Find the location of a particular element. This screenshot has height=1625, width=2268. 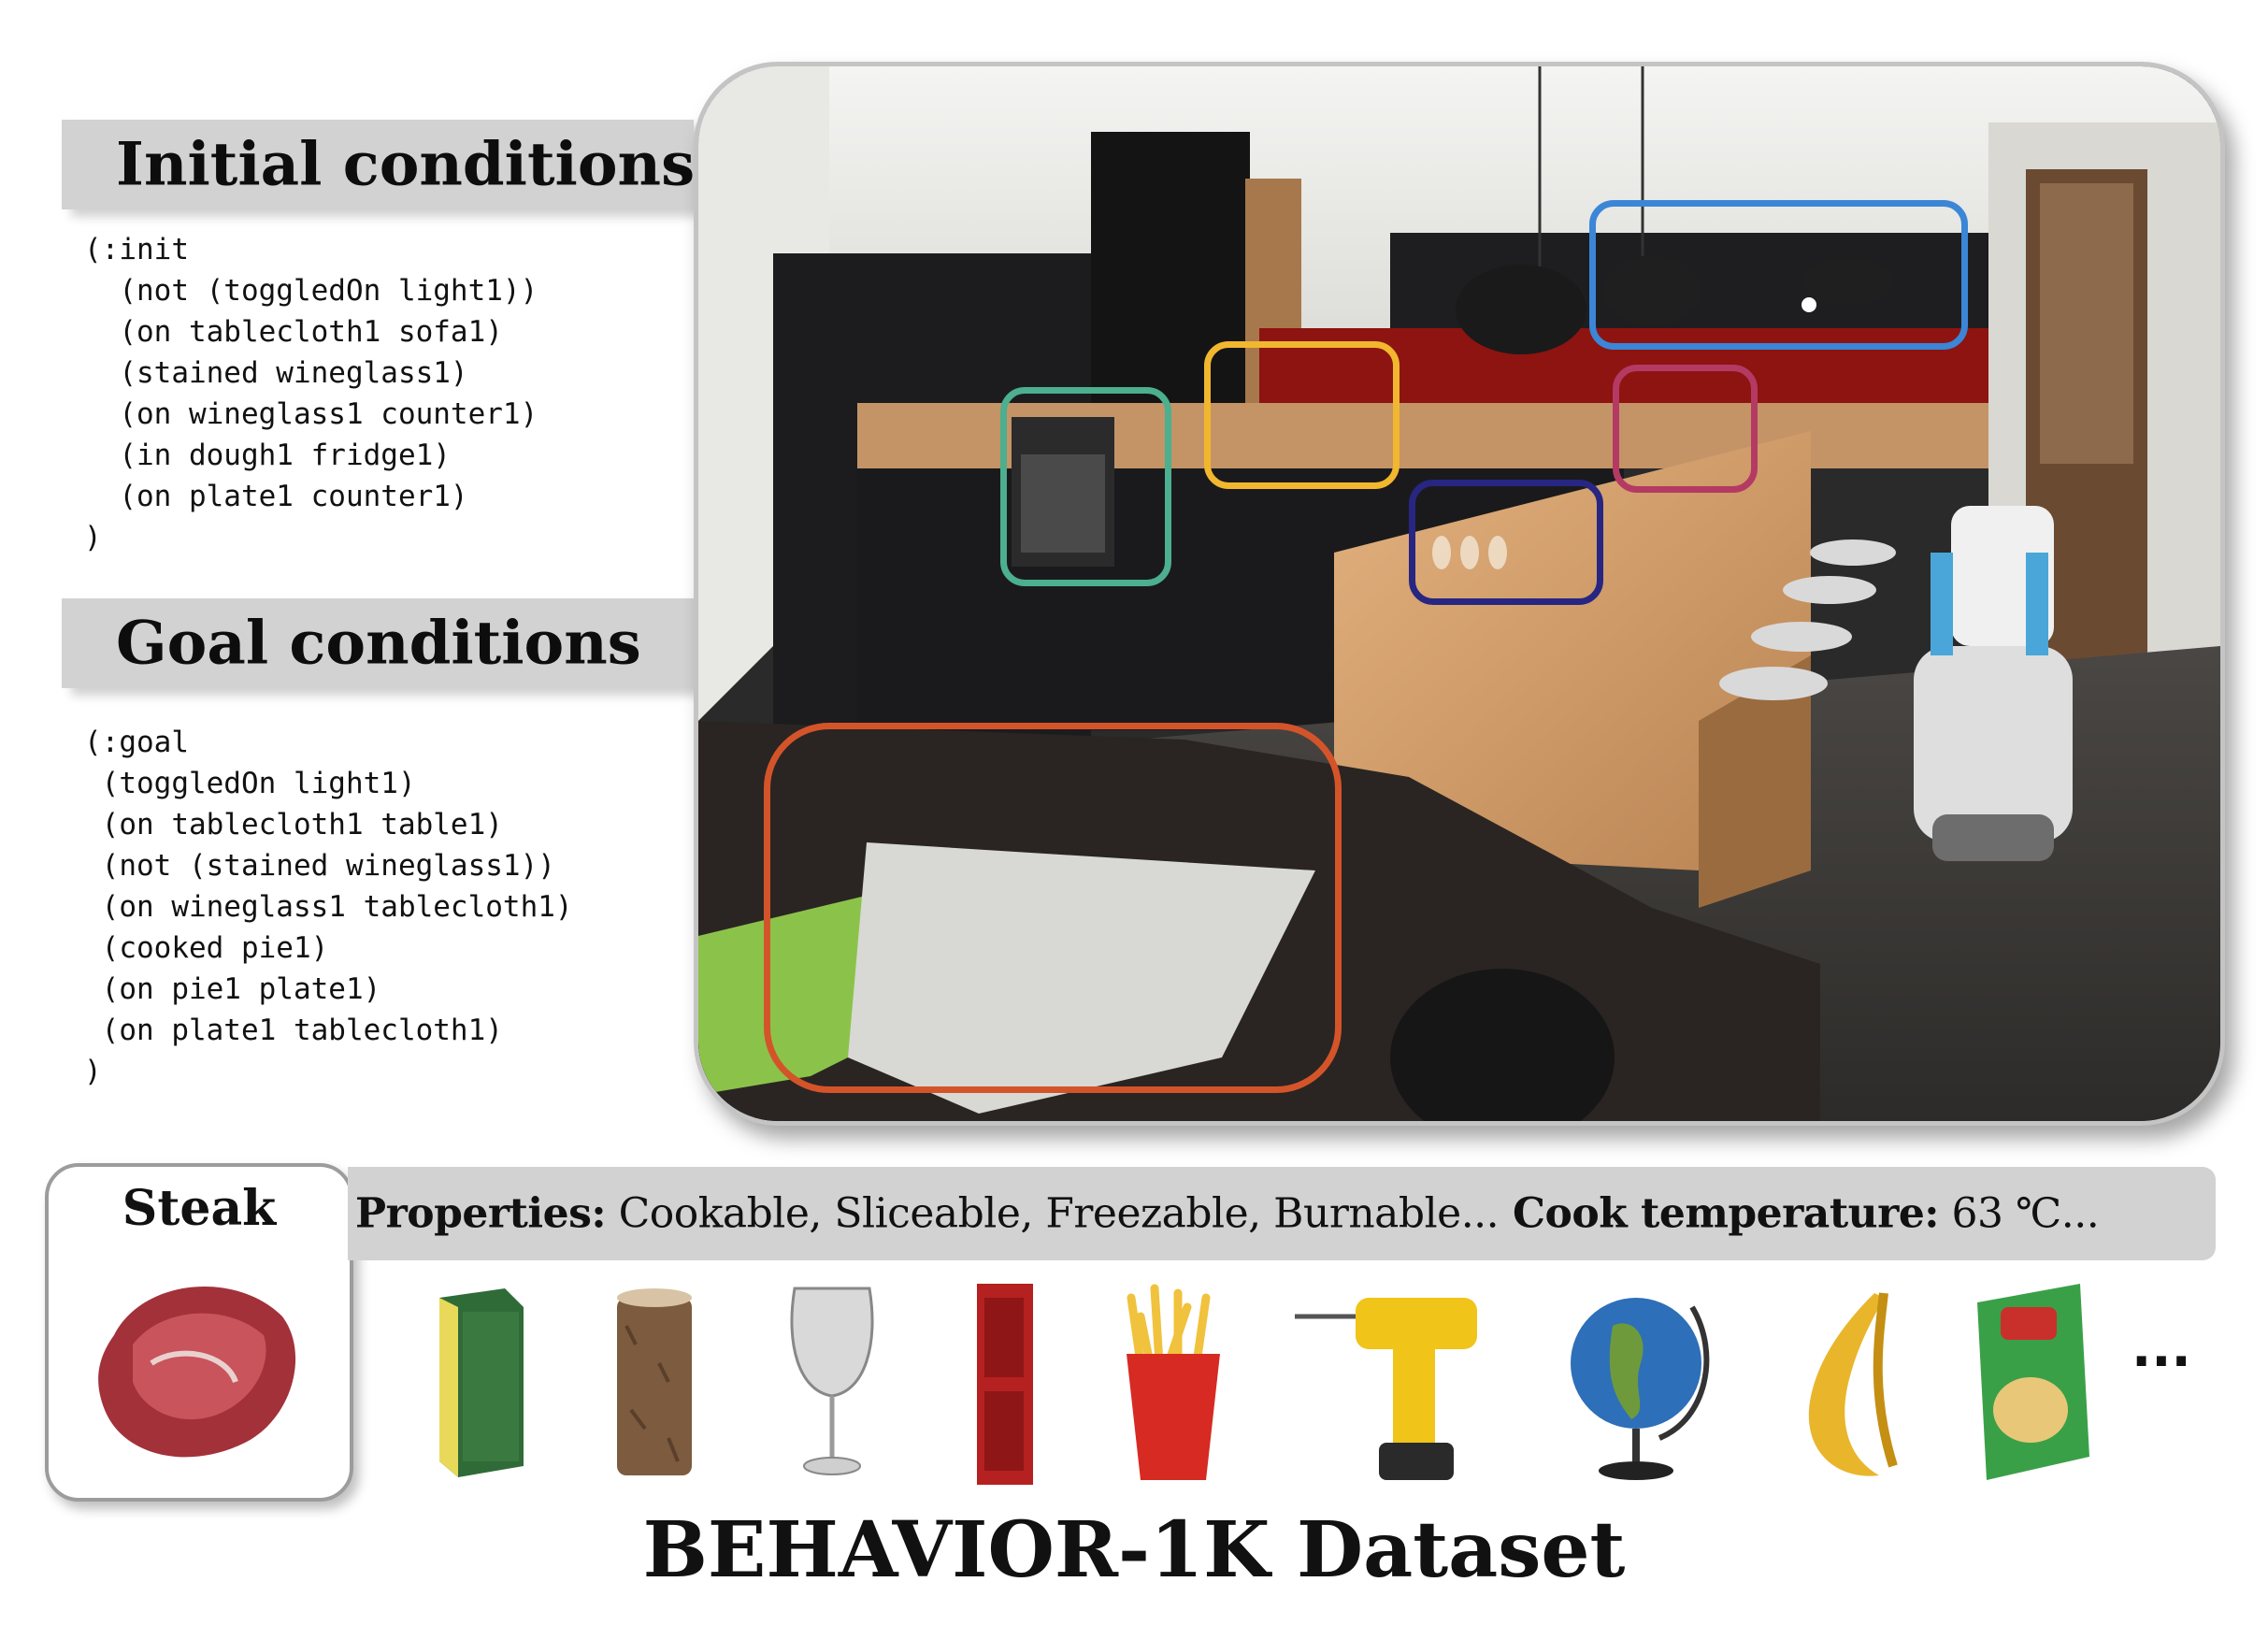

sponge-icon is located at coordinates (482, 1382).